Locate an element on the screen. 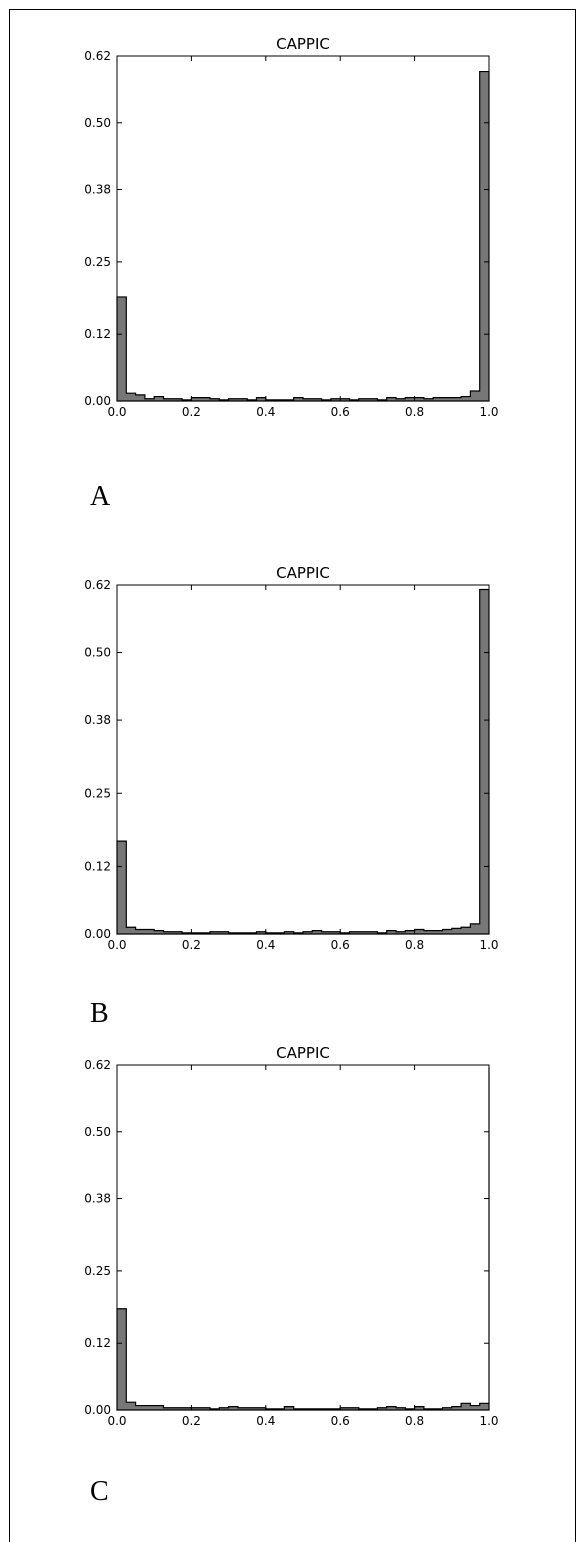  panel-label: C is located at coordinates (99, 1491).